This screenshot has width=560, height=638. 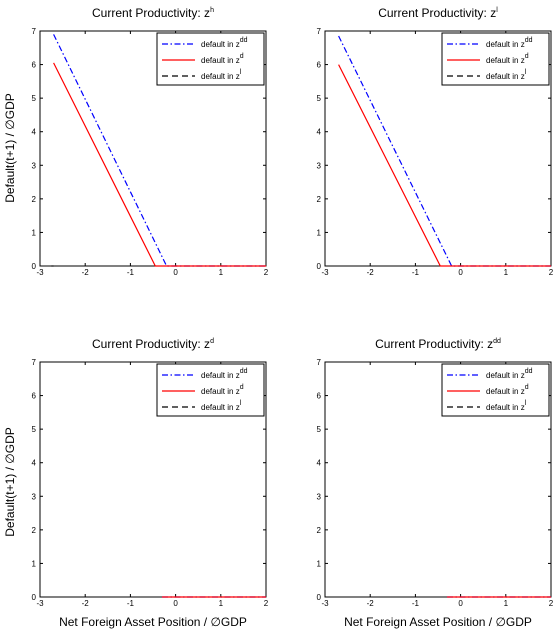 I want to click on chart-title: Current Productivity: zdd, so click(x=438, y=344).